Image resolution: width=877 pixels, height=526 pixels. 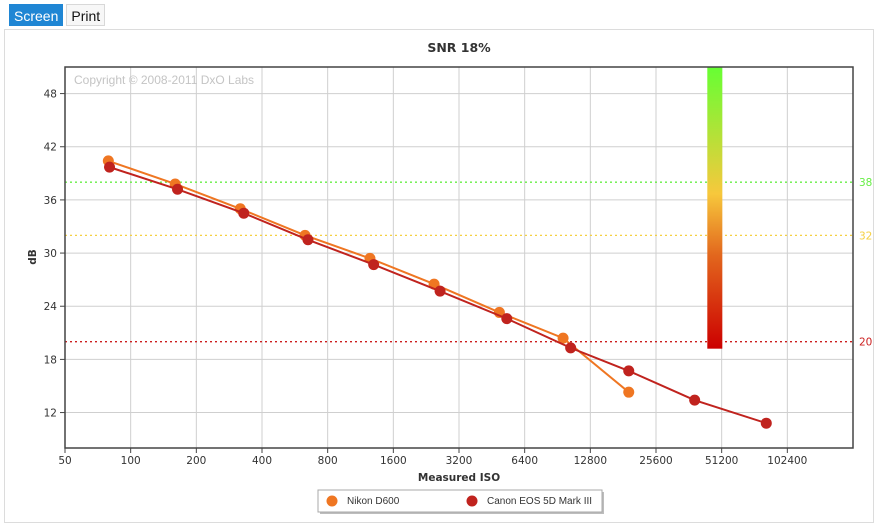 What do you see at coordinates (332, 501) in the screenshot?
I see `legend-marker-nikon-d600` at bounding box center [332, 501].